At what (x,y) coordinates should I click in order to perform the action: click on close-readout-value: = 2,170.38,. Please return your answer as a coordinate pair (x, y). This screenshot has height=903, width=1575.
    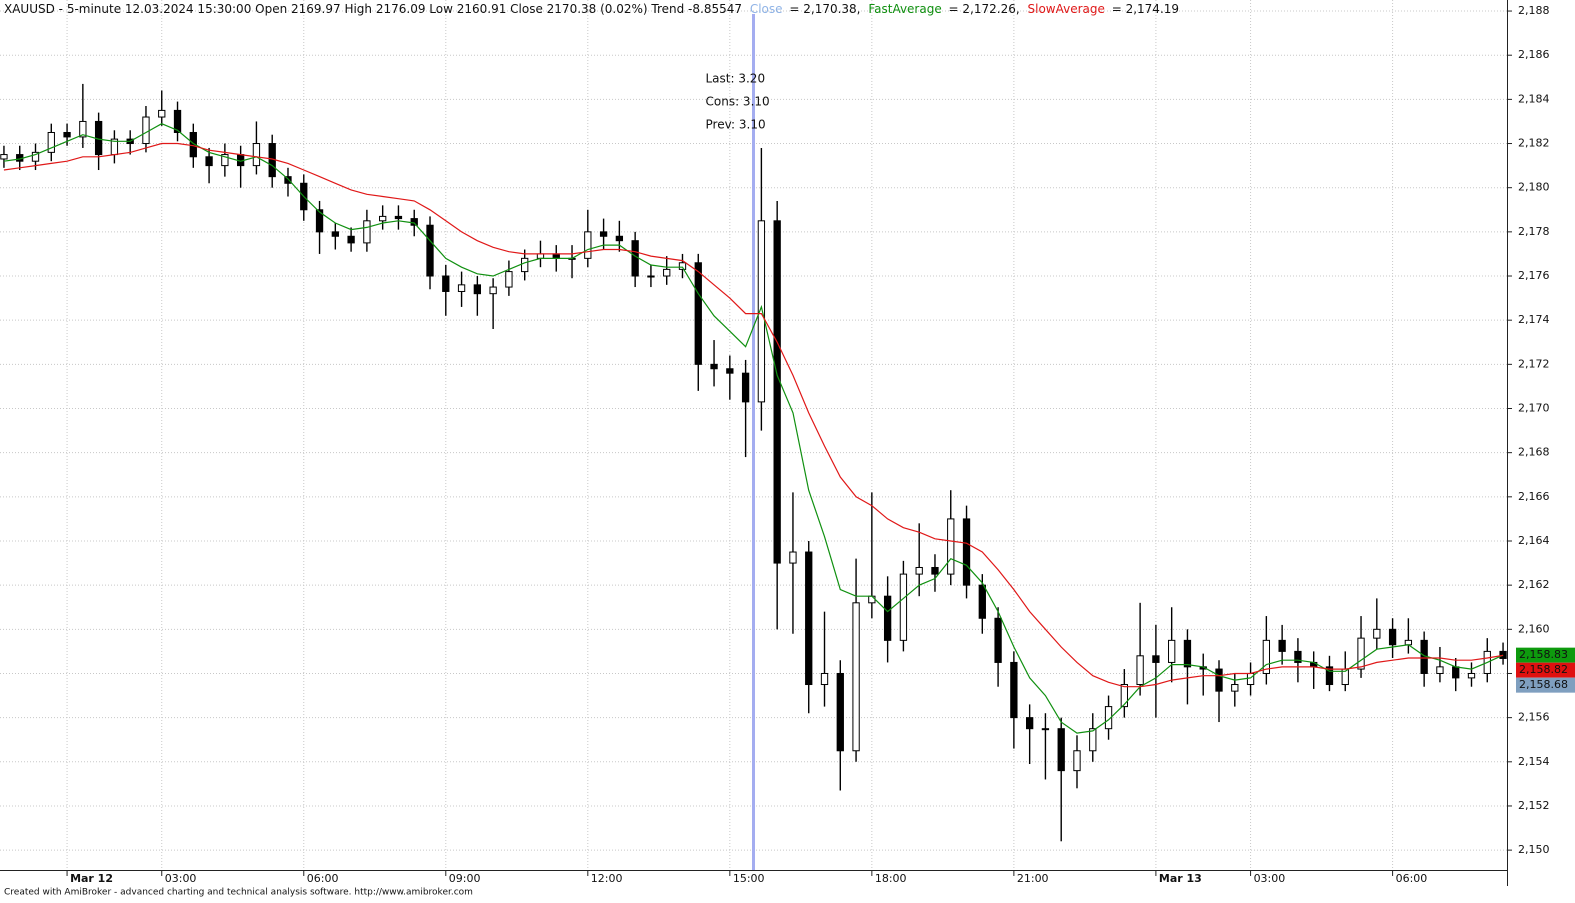
    Looking at the image, I should click on (824, 9).